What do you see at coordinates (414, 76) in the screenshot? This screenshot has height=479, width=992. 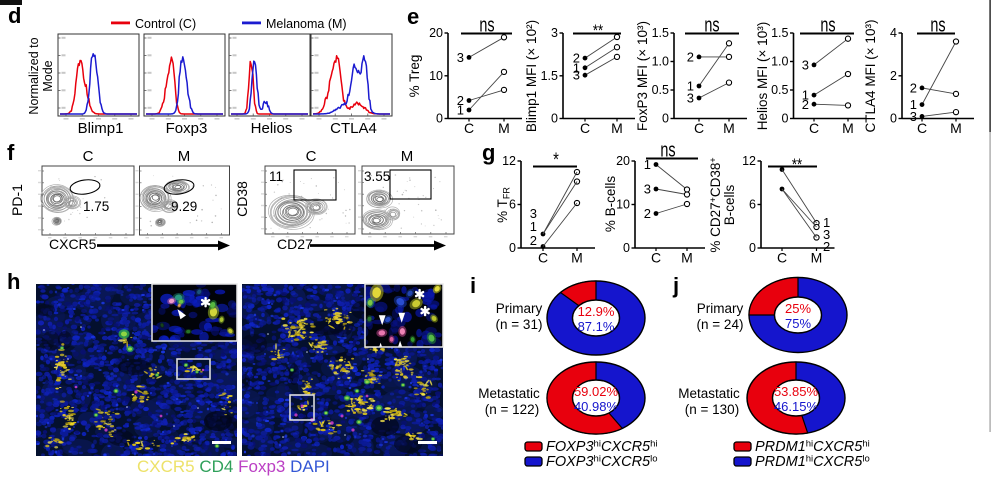 I see `svg-text: % Treg` at bounding box center [414, 76].